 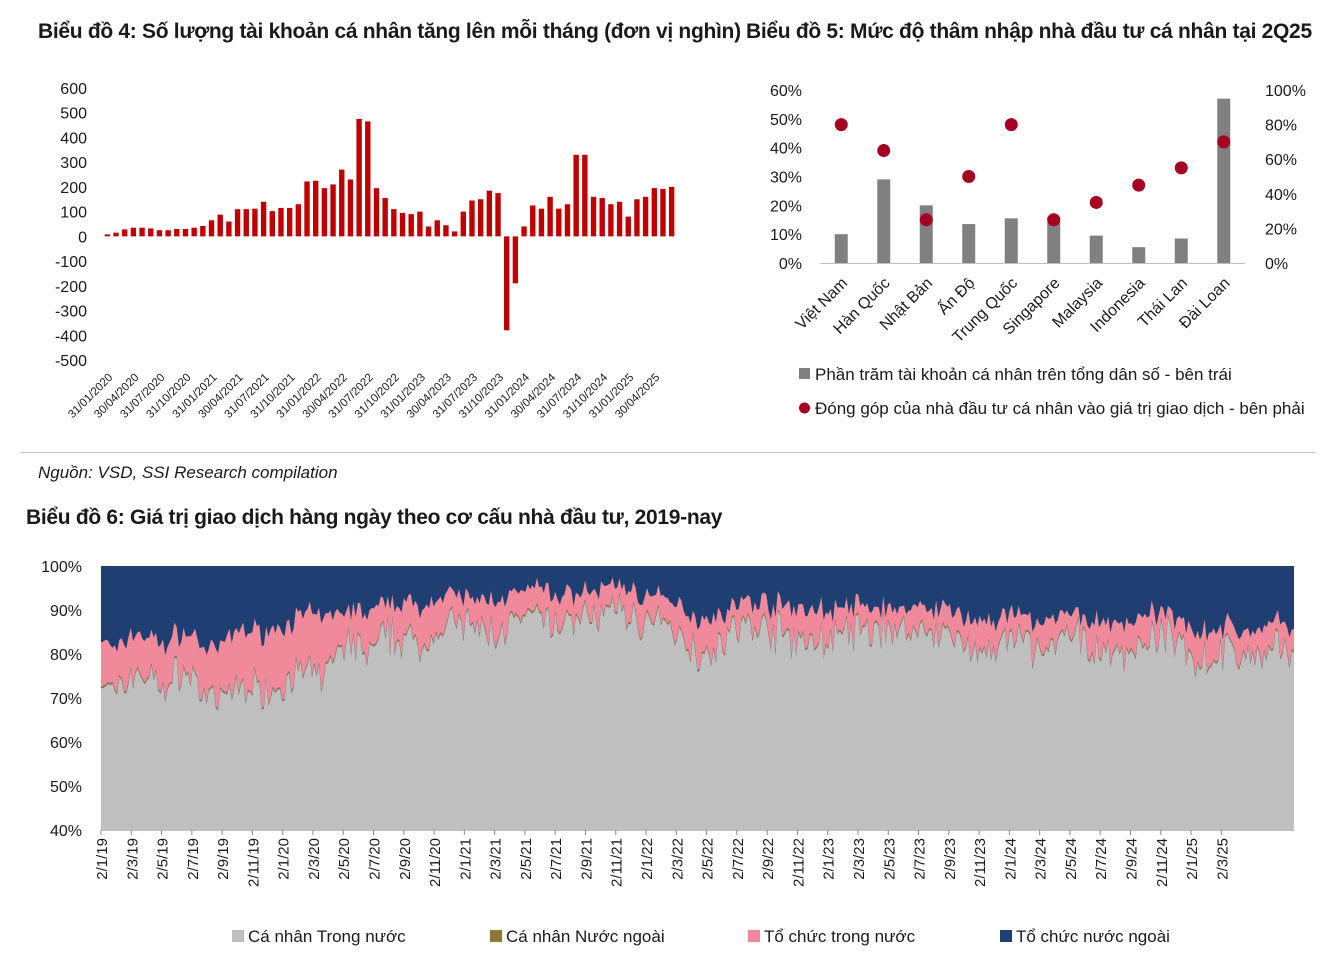 I want to click on chart5-right-tick-label: 80%, so click(x=1281, y=126).